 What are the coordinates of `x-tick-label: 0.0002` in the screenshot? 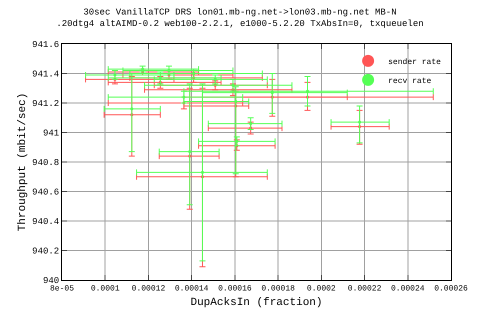 It's located at (321, 289).